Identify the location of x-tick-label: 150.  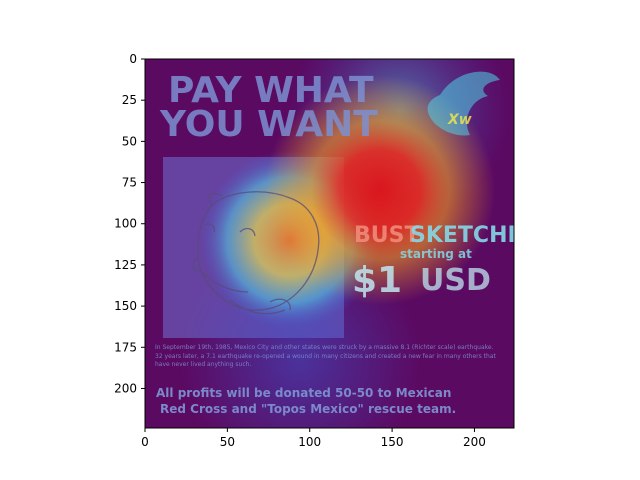
(392, 442).